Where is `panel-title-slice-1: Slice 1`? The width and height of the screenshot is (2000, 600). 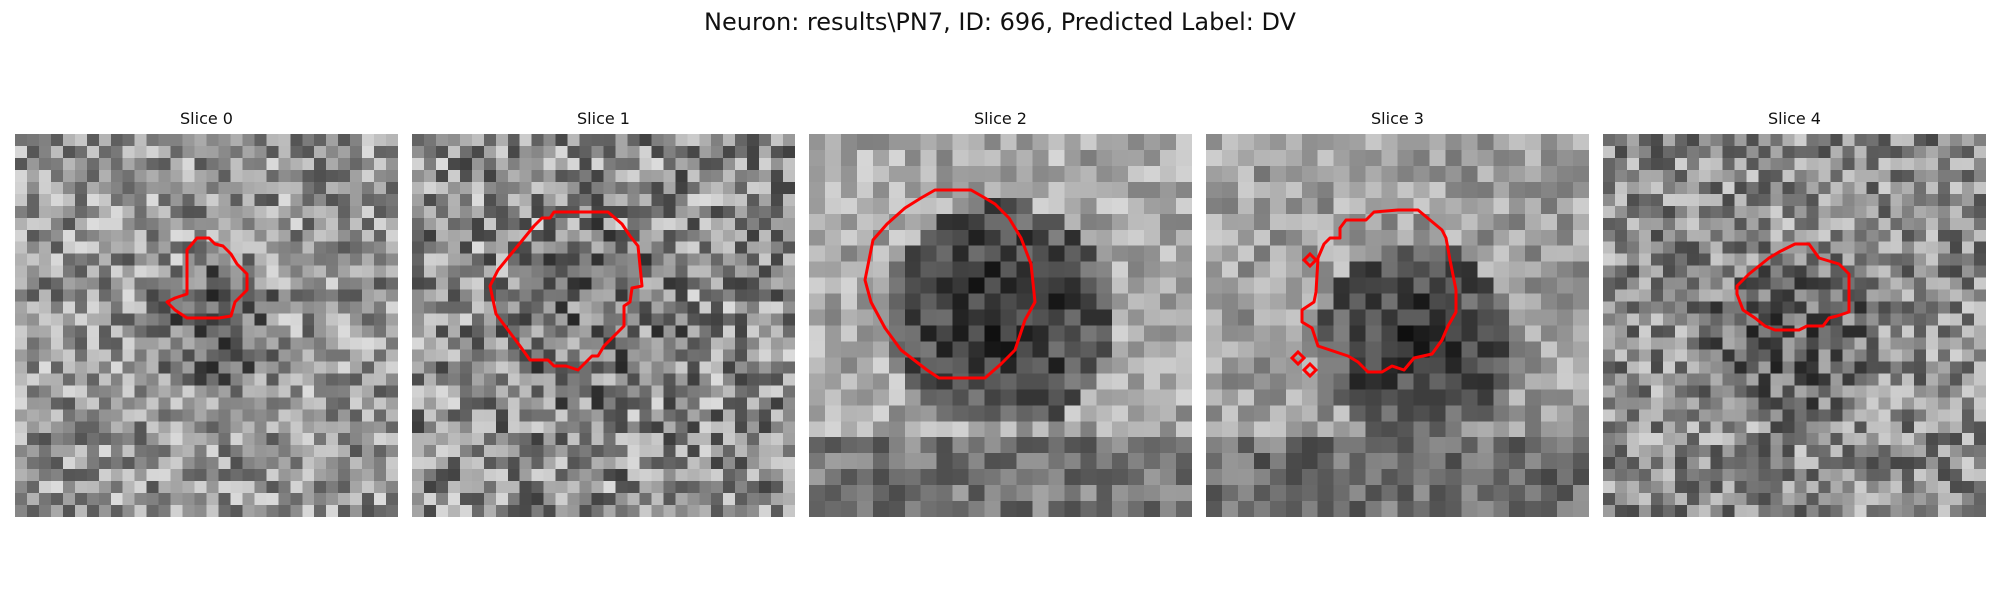
panel-title-slice-1: Slice 1 is located at coordinates (603, 118).